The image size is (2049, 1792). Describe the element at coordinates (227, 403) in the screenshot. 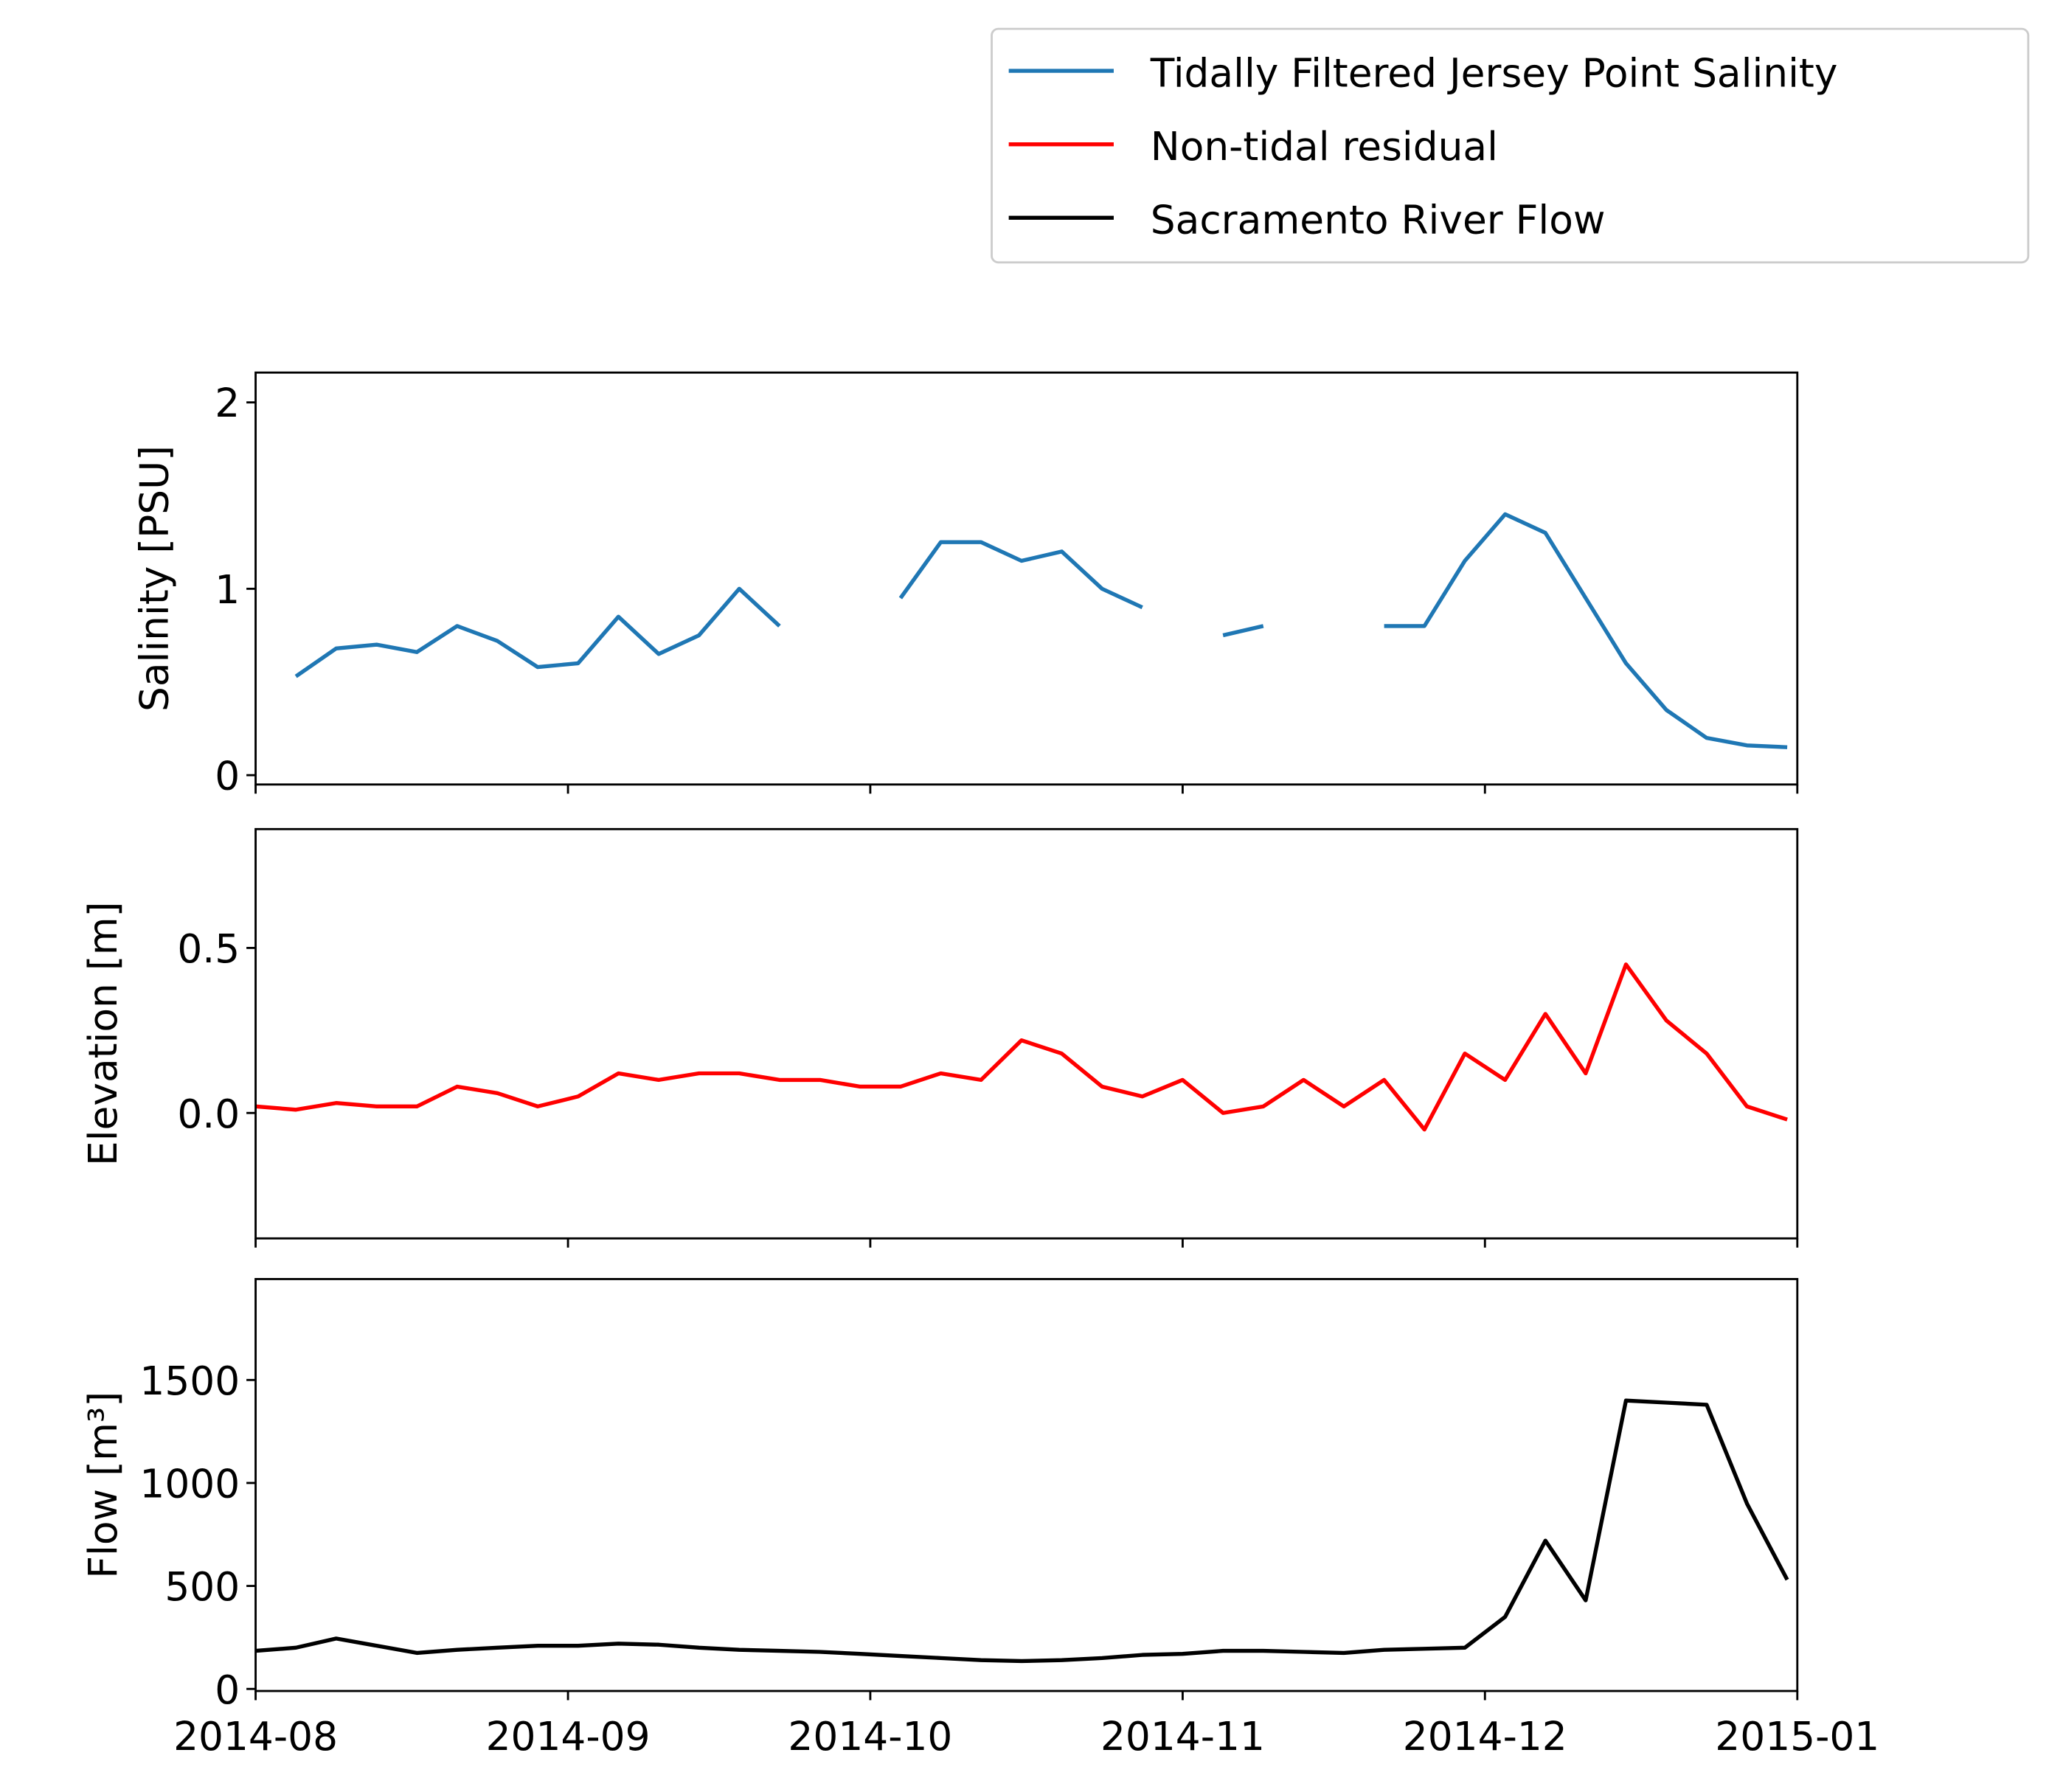

I see `y-tick-label: 2` at that location.